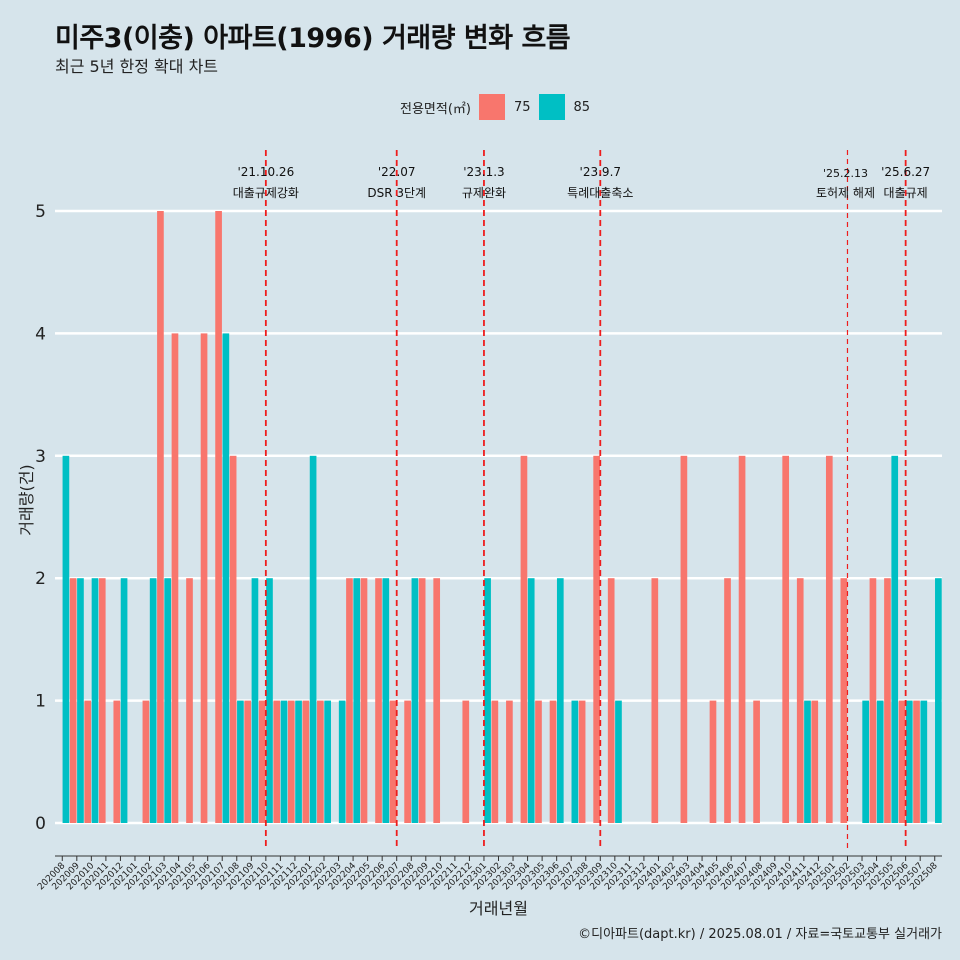  Describe the element at coordinates (313, 38) in the screenshot. I see `chart-title: 미주3(이충) 아파트(1996) 거래량 변화 흐름` at that location.